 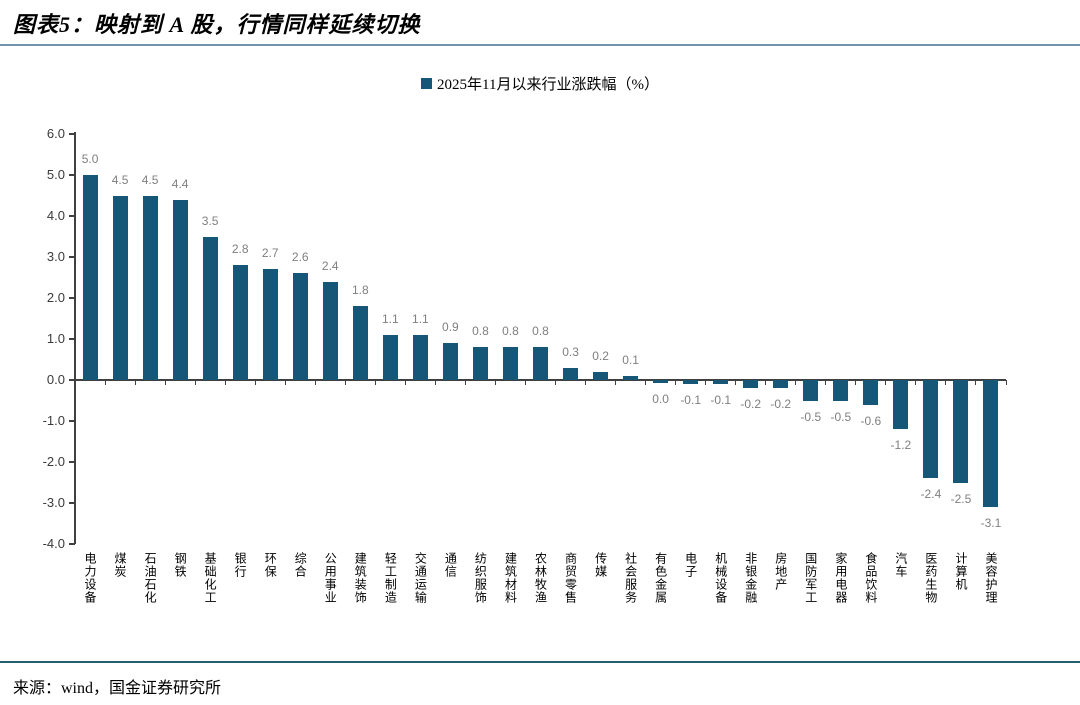 What do you see at coordinates (991, 523) in the screenshot?
I see `bar-value-label: -3.1` at bounding box center [991, 523].